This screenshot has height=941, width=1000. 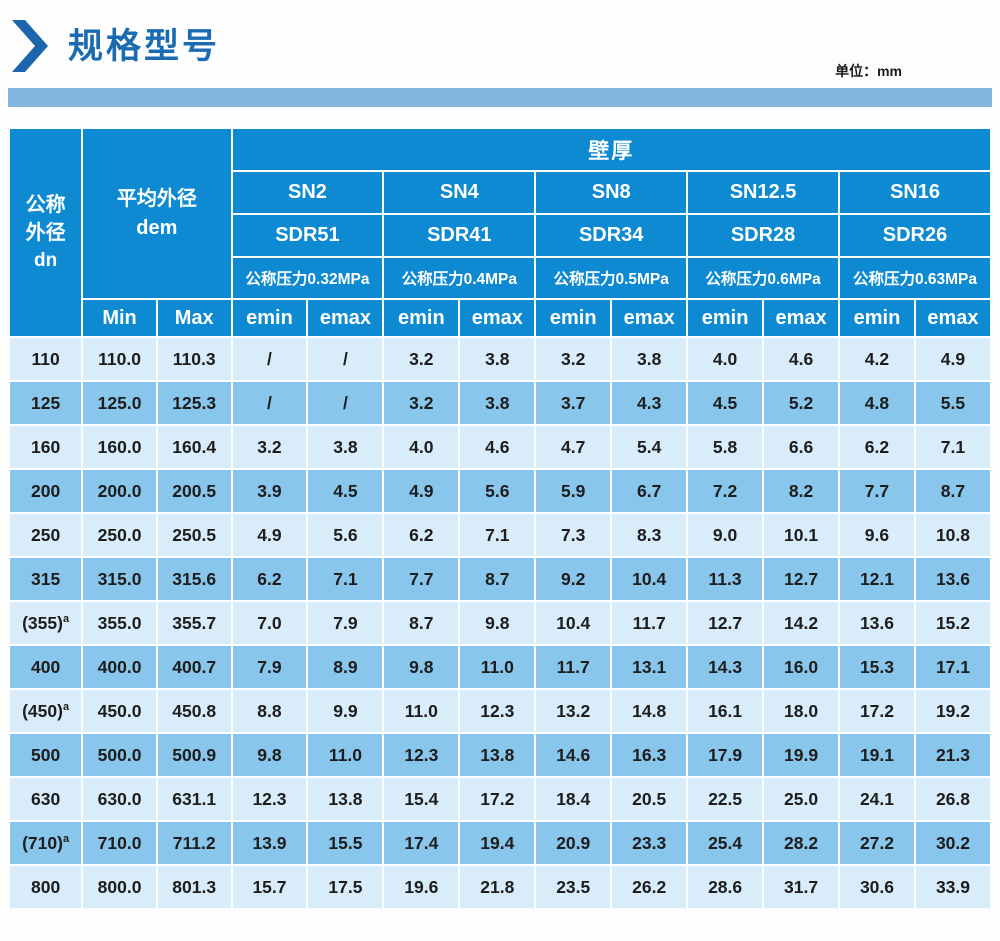 What do you see at coordinates (649, 843) in the screenshot?
I see `value-cell: 23.3` at bounding box center [649, 843].